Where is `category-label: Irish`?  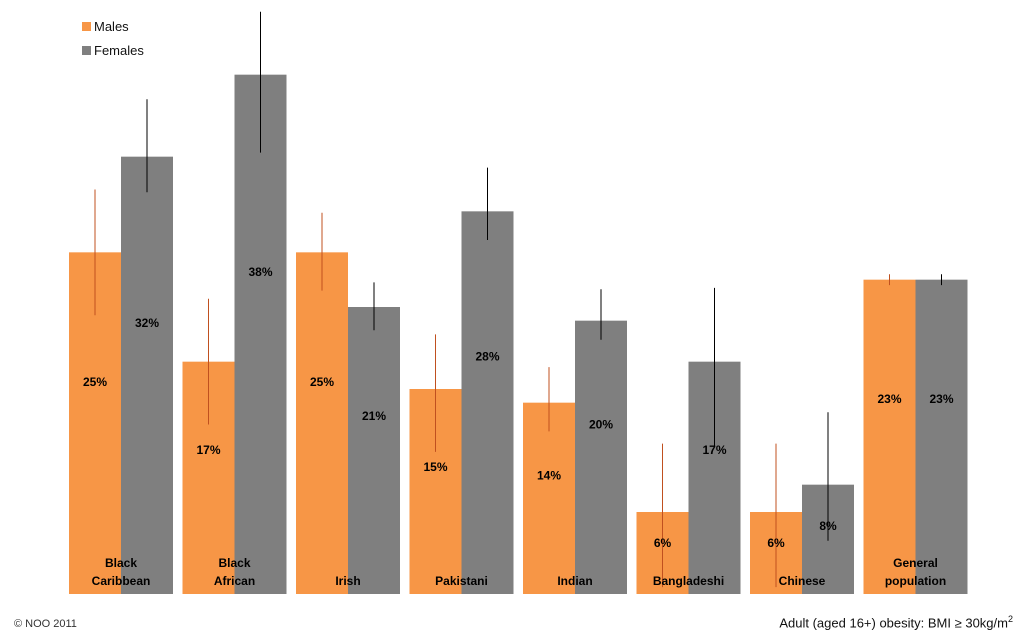 category-label: Irish is located at coordinates (347, 581).